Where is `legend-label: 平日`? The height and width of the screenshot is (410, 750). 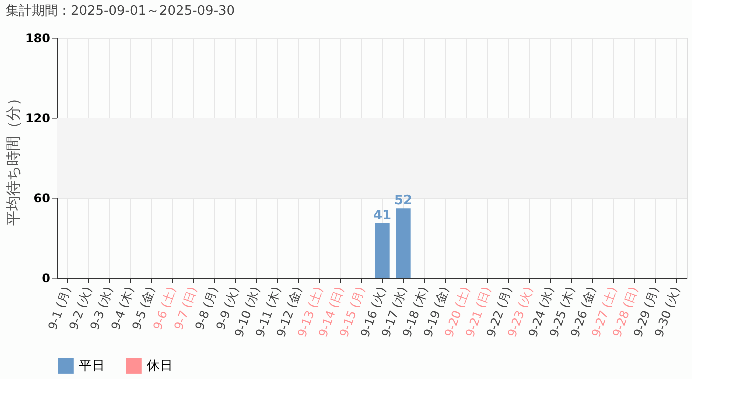
legend-label: 平日 is located at coordinates (92, 366).